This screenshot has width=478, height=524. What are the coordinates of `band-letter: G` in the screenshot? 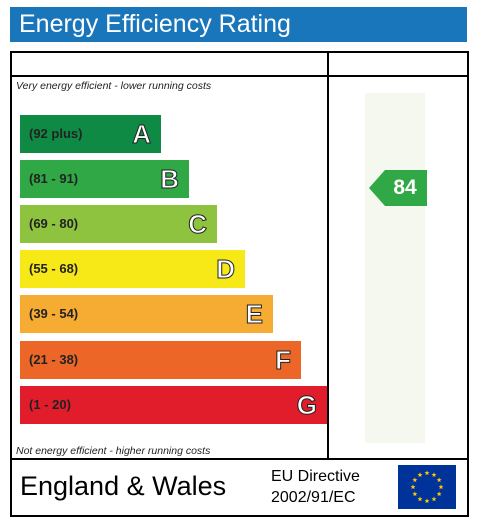 It's located at (306, 405).